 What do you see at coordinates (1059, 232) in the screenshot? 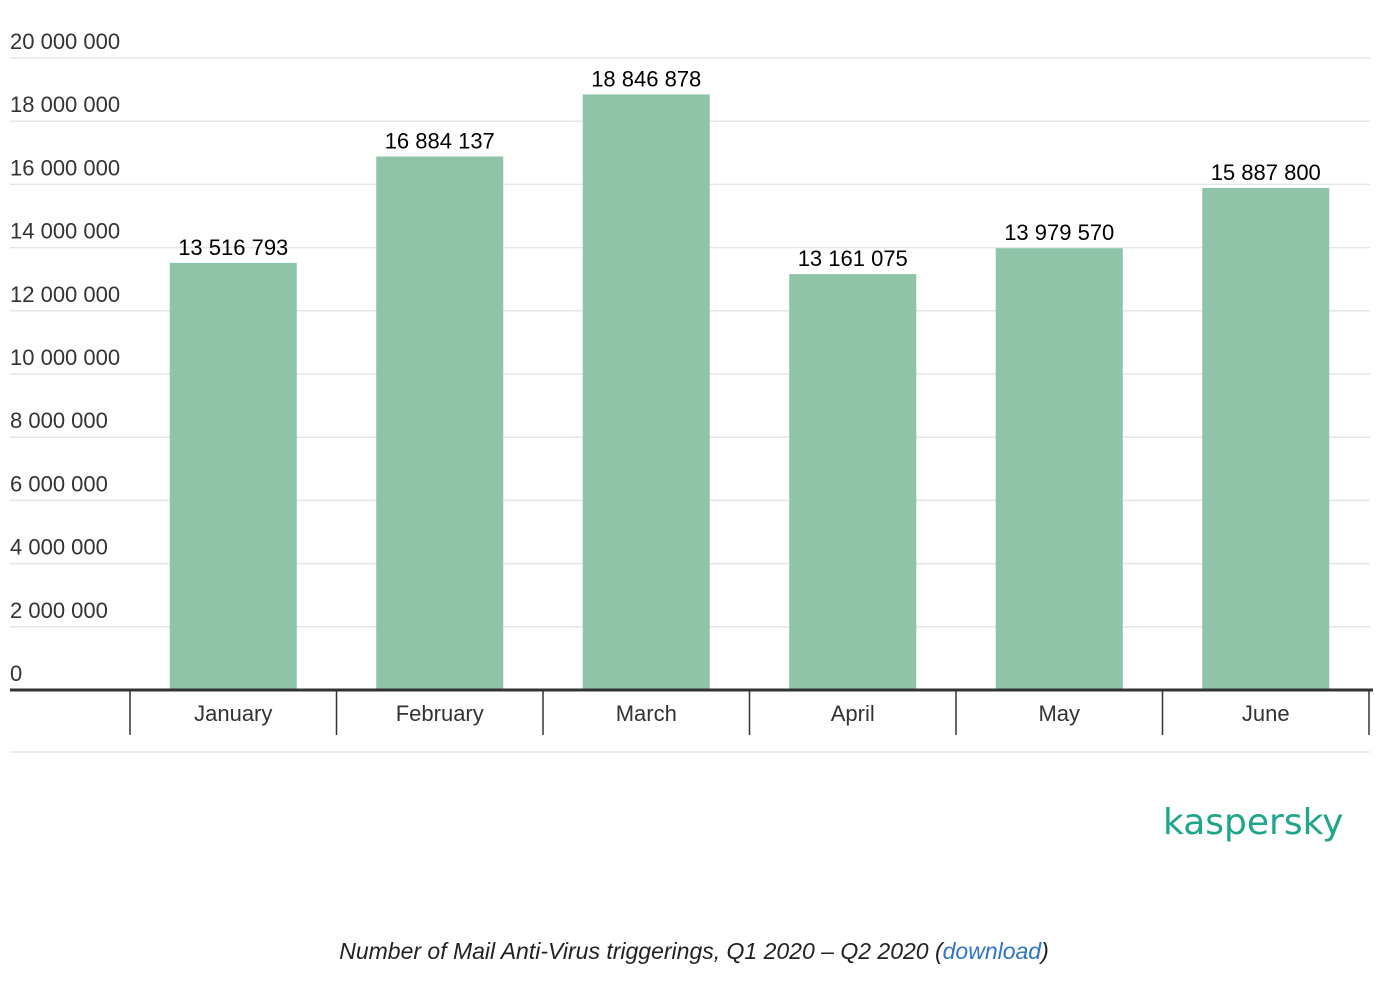
I see `data-label: 13 979 570` at bounding box center [1059, 232].